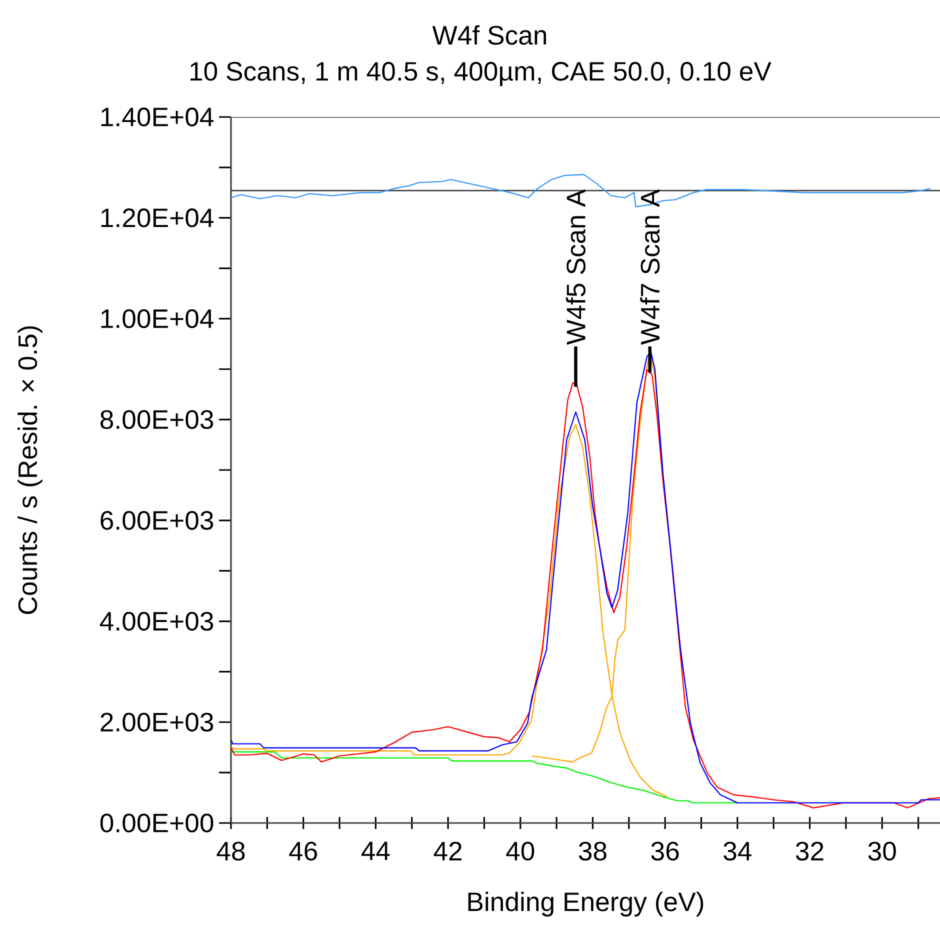  What do you see at coordinates (810, 851) in the screenshot?
I see `x-tick-label: 32` at bounding box center [810, 851].